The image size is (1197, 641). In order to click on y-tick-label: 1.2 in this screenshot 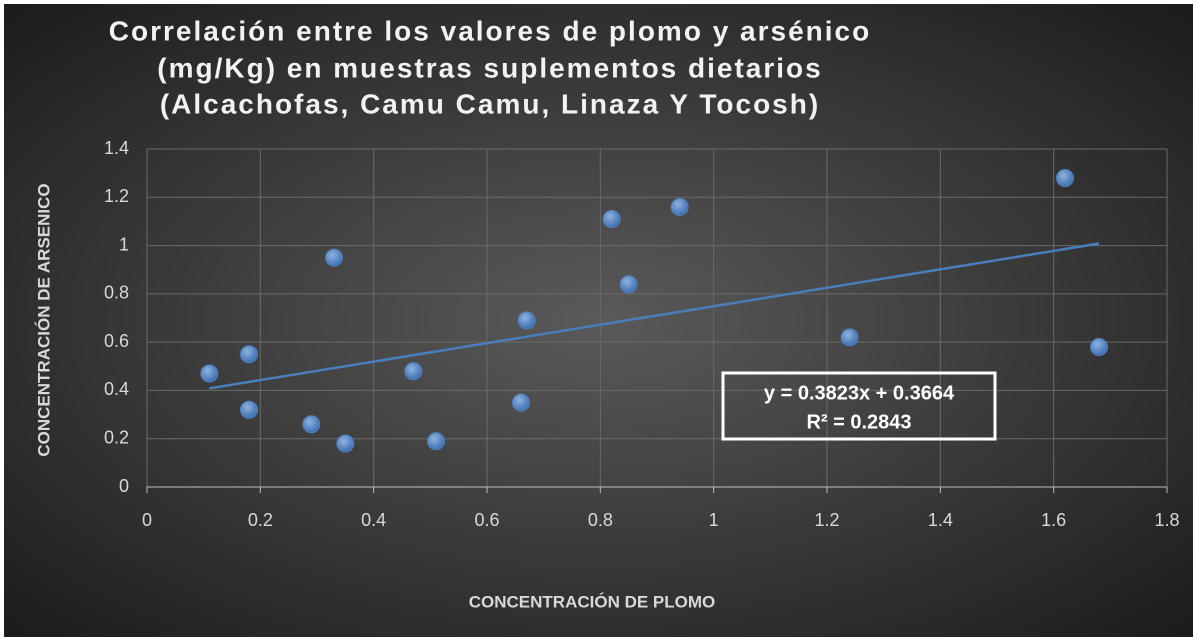, I will do `click(116, 196)`.